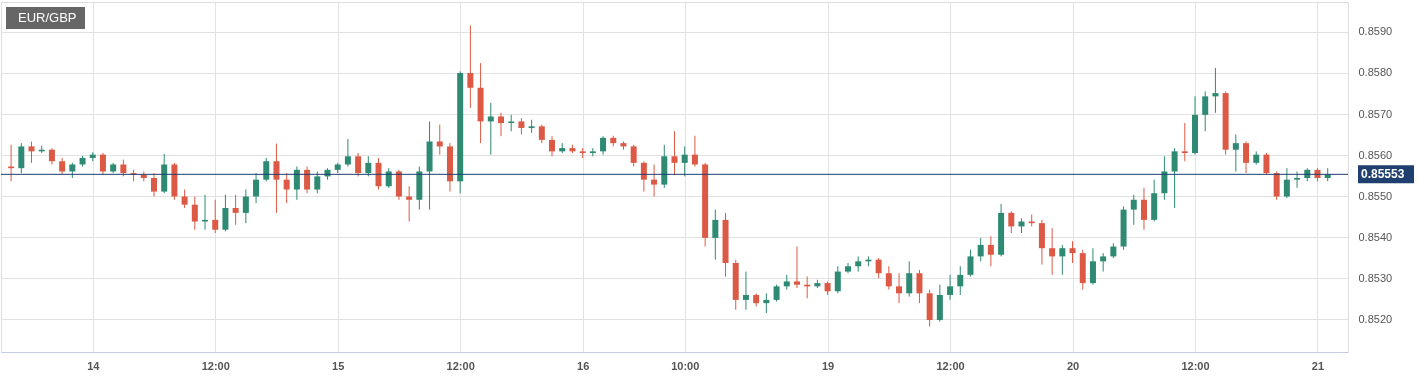 The height and width of the screenshot is (377, 1418). What do you see at coordinates (47, 17) in the screenshot?
I see `text: EUR/GBP` at bounding box center [47, 17].